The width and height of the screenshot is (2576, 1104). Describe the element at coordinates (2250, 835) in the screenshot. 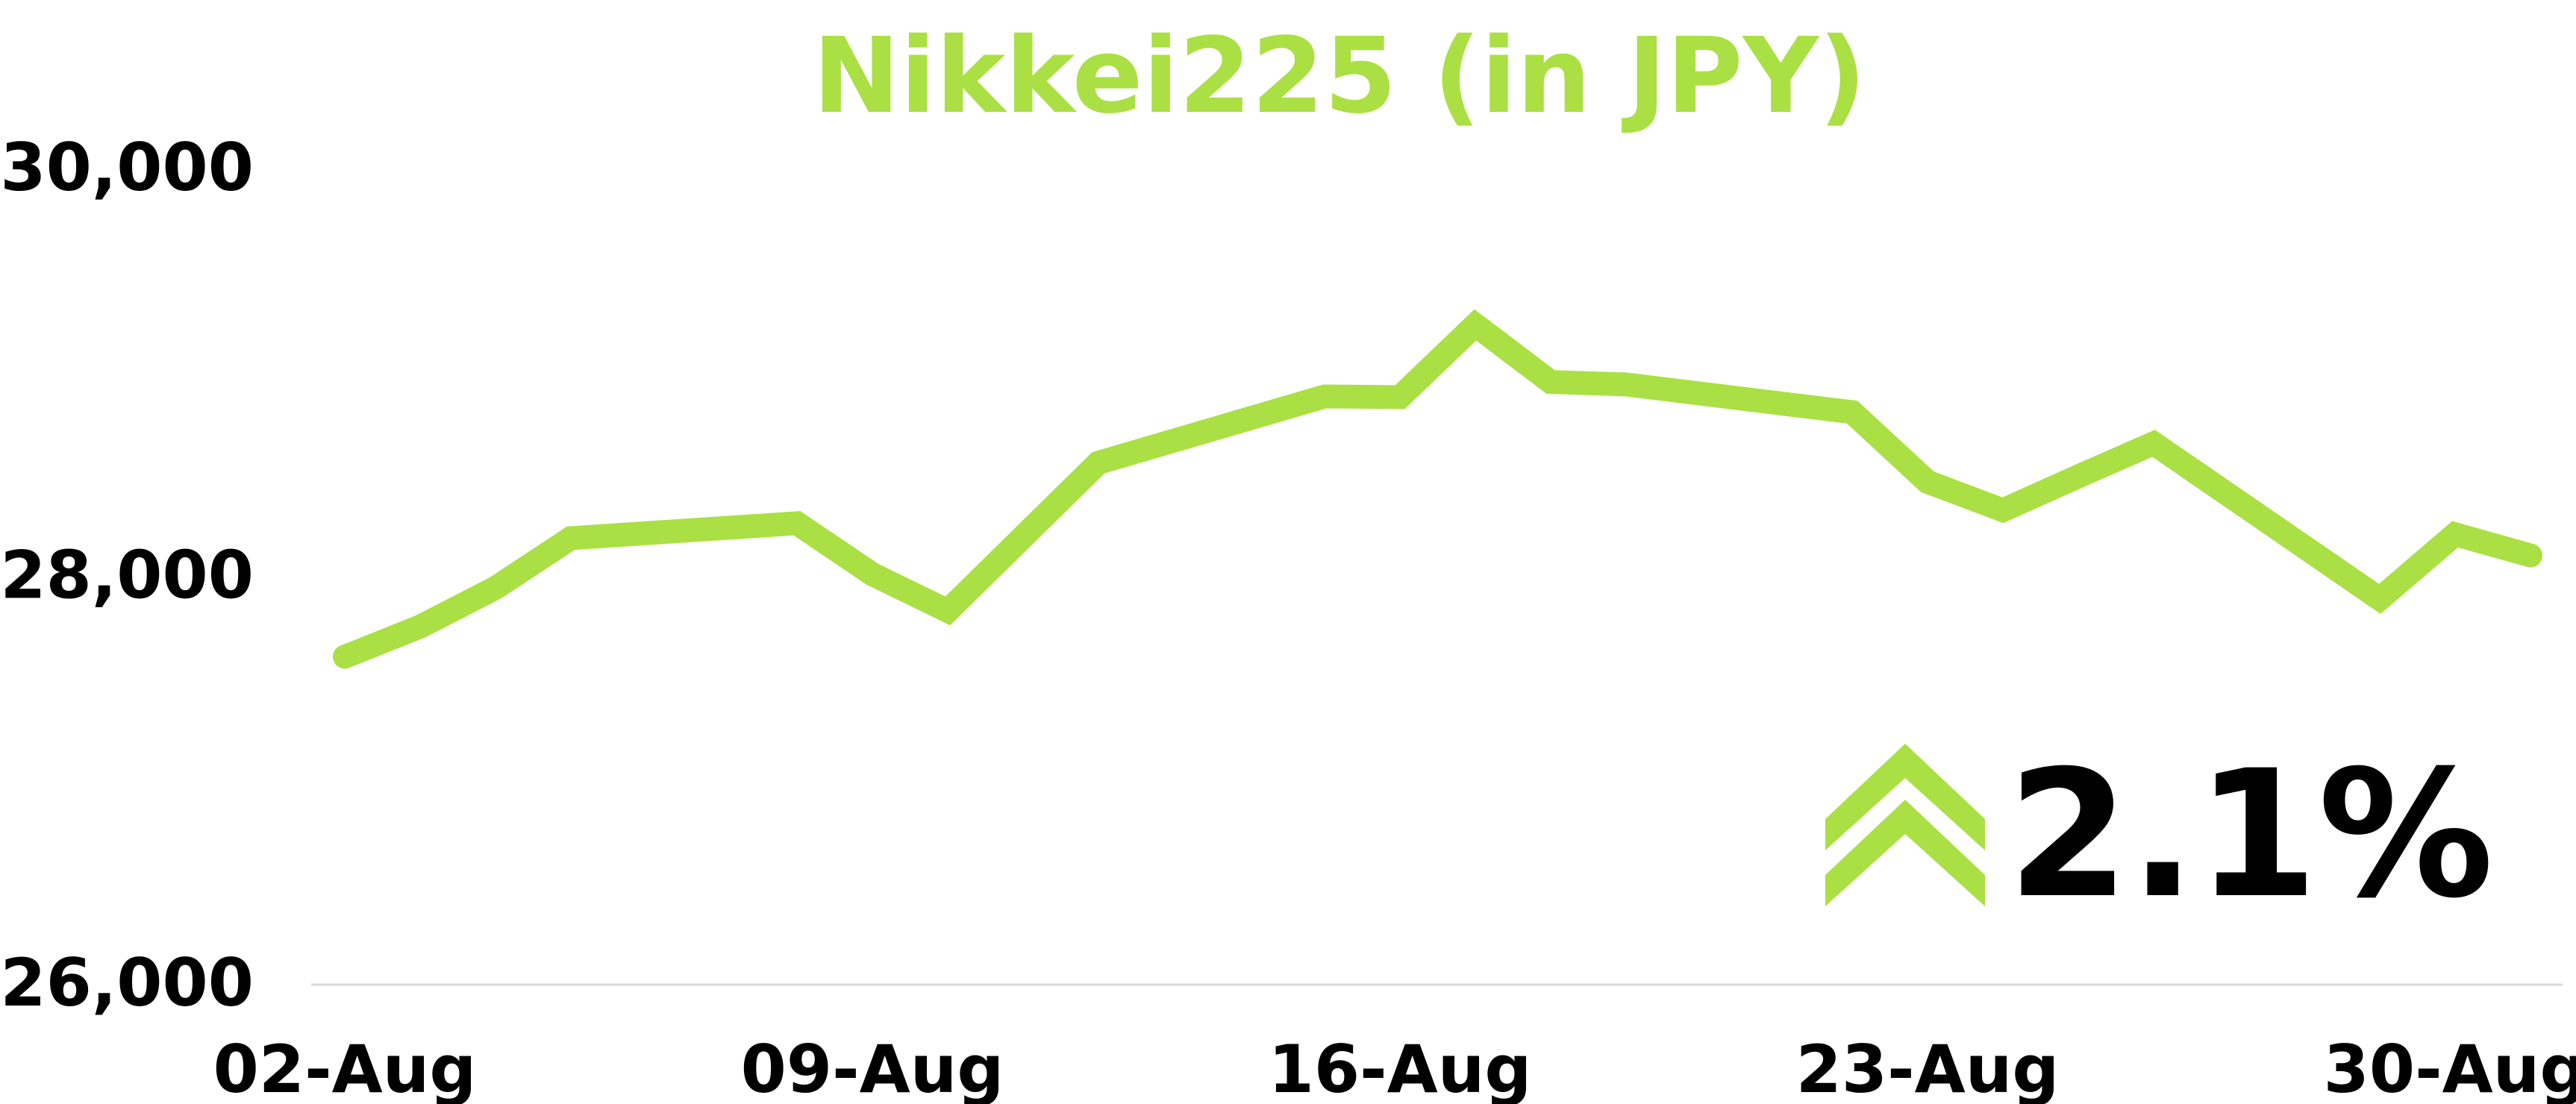

I see `annotation: 2.1%` at that location.